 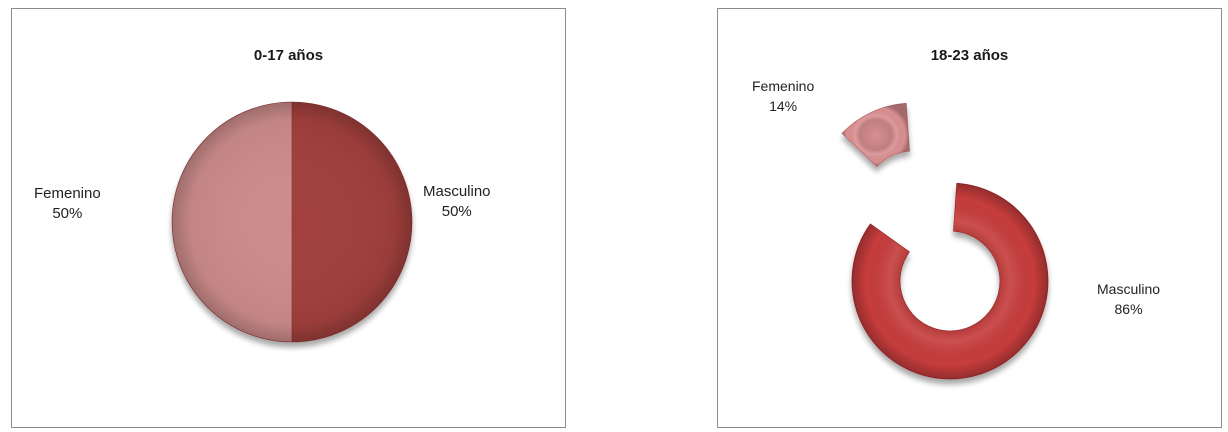 I want to click on pie-plot, so click(x=292, y=222).